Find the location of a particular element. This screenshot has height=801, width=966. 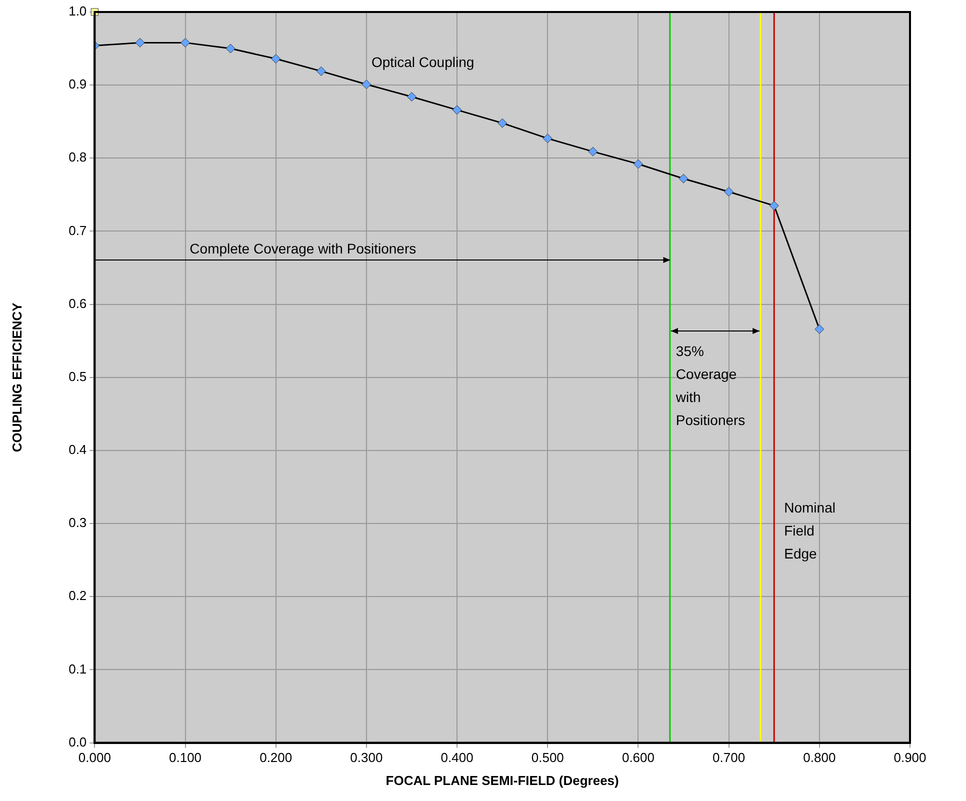

y-tick-label: 0.9 is located at coordinates (77, 84).